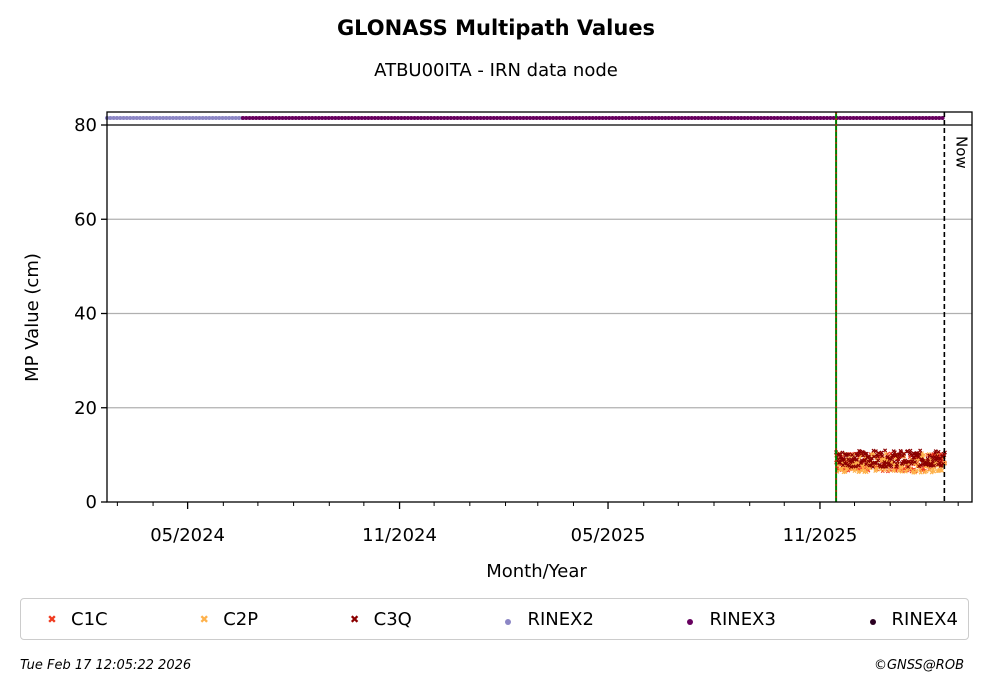 This screenshot has width=992, height=699. What do you see at coordinates (608, 535) in the screenshot?
I see `x-tick-label: 05/2025` at bounding box center [608, 535].